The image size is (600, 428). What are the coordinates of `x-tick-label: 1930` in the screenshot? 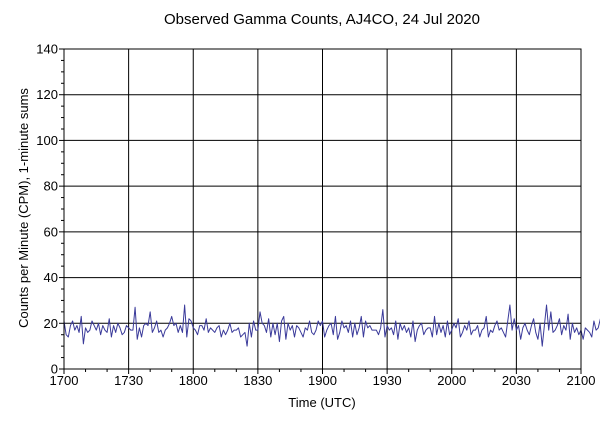 It's located at (387, 380).